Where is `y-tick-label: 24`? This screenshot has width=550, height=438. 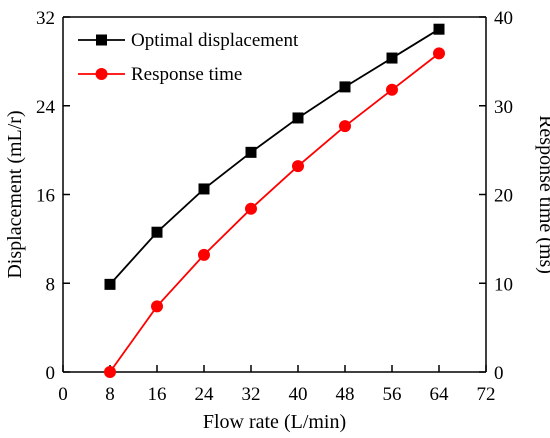 y-tick-label: 24 is located at coordinates (46, 107).